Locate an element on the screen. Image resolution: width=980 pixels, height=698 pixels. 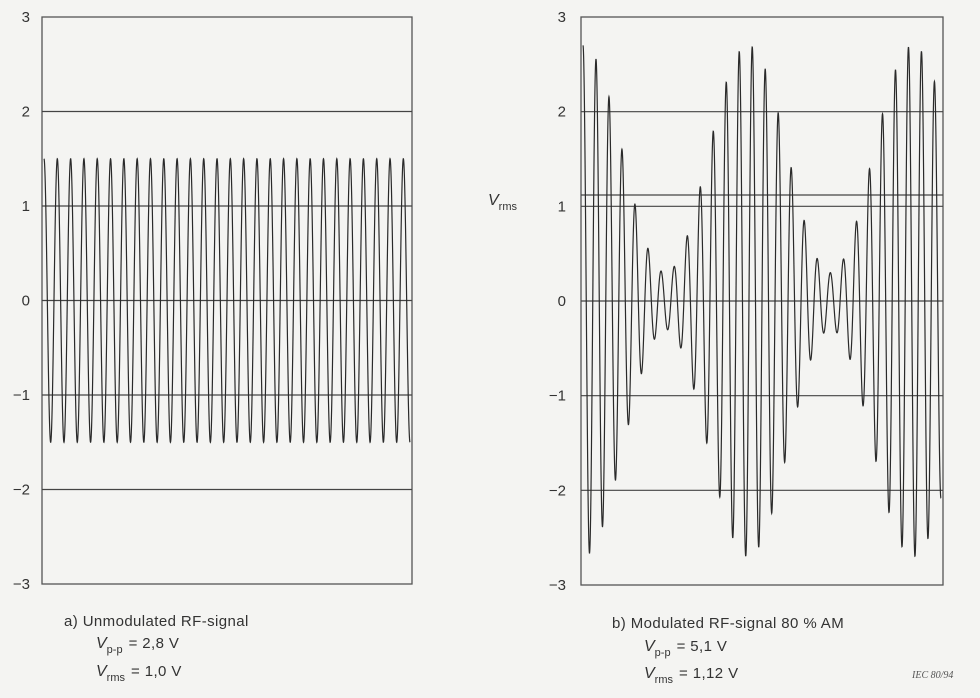
caption-b-vrms: Vrms = 1,12 V is located at coordinates (691, 675).